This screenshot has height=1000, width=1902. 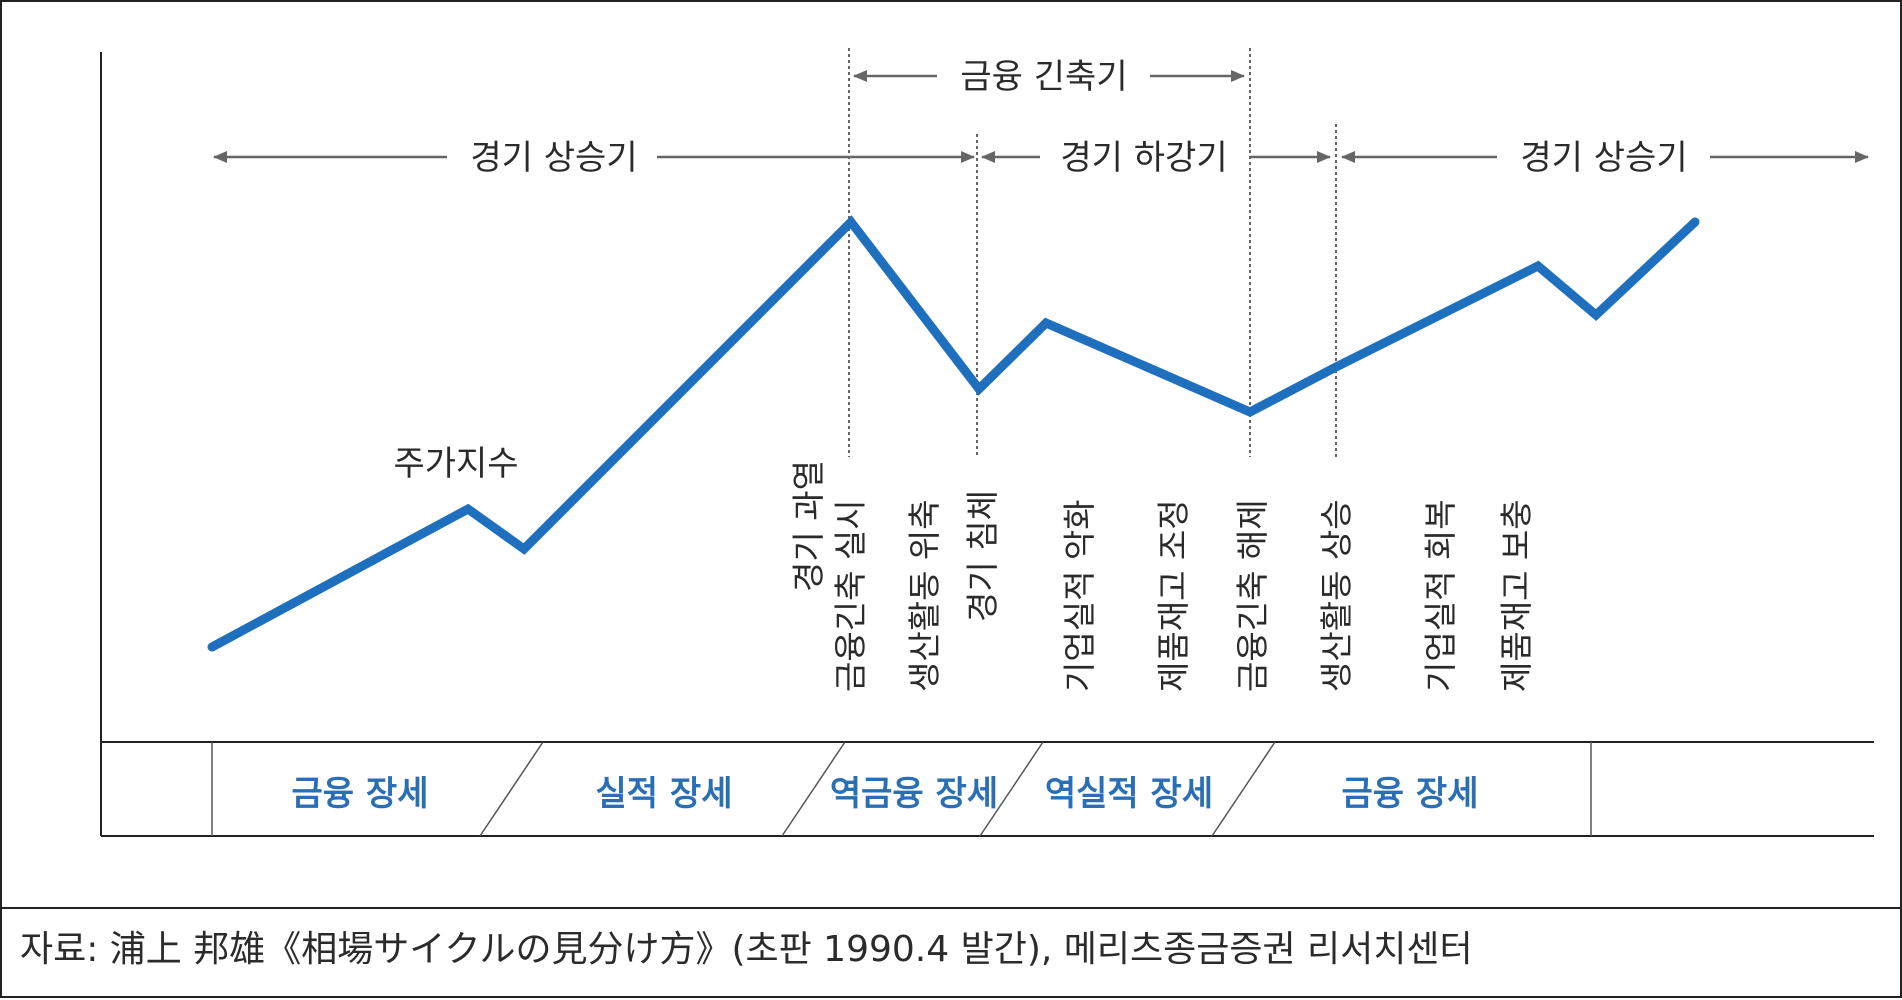 What do you see at coordinates (455, 464) in the screenshot?
I see `stock-index-label: 주가지수` at bounding box center [455, 464].